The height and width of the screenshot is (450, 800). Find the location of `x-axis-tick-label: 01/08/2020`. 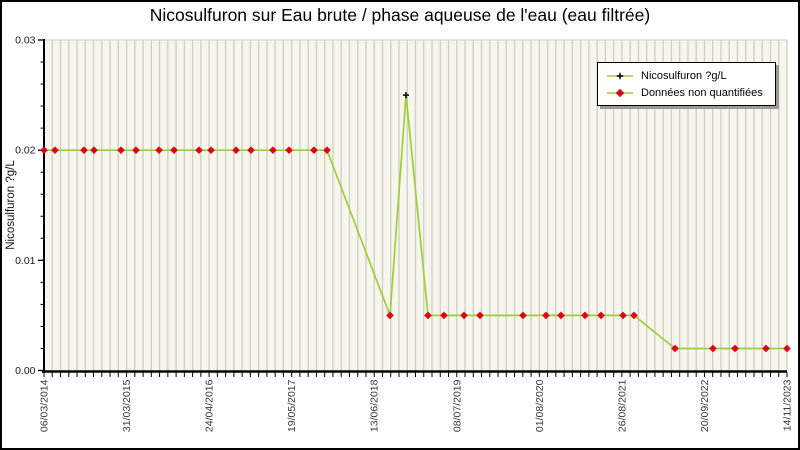

x-axis-tick-label: 01/08/2020 is located at coordinates (540, 405).